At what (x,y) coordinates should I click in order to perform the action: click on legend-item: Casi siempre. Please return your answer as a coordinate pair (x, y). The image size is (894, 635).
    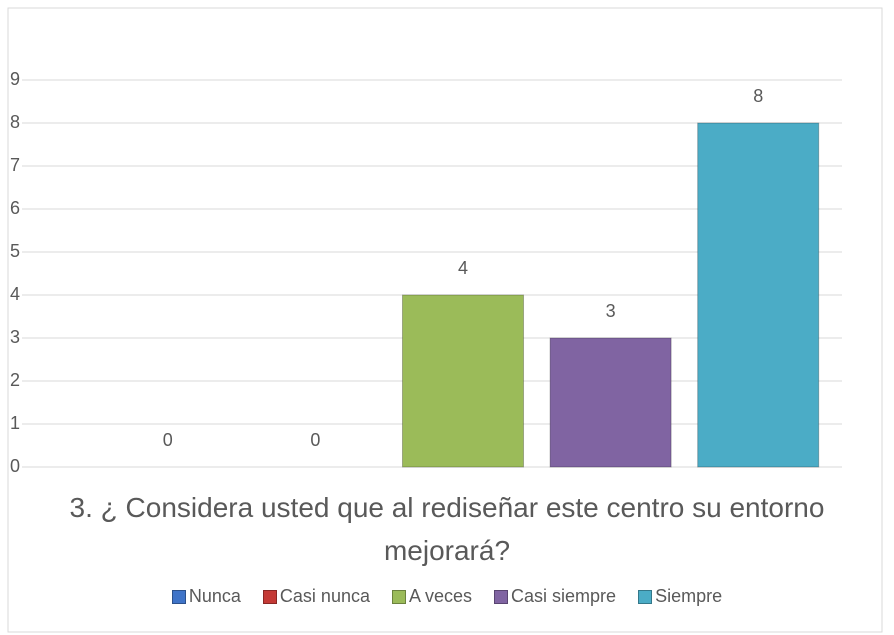
    Looking at the image, I should click on (555, 596).